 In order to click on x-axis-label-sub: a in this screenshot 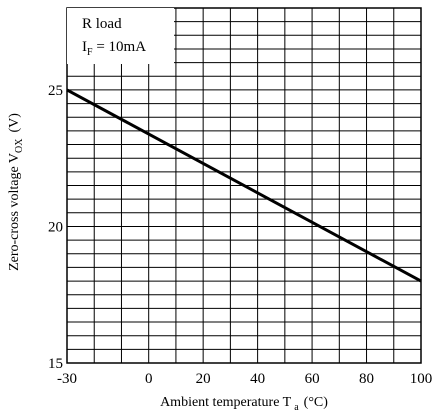, I will do `click(296, 406)`.